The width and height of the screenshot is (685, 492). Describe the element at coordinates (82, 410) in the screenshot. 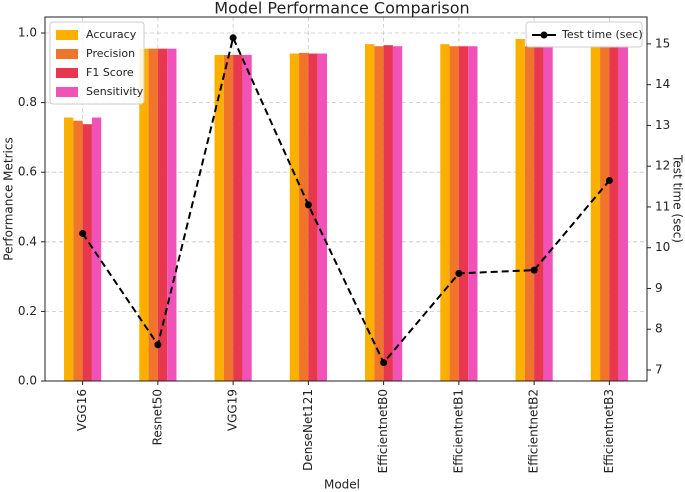

I see `x-tick-label: VGG16` at that location.